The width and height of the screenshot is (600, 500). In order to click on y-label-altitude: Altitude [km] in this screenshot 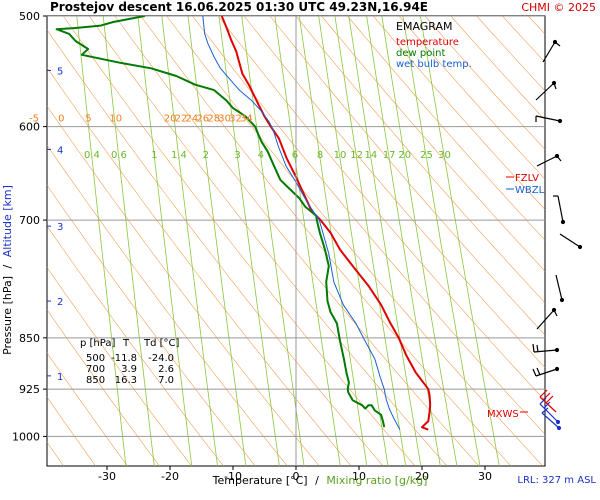, I will do `click(7, 221)`.